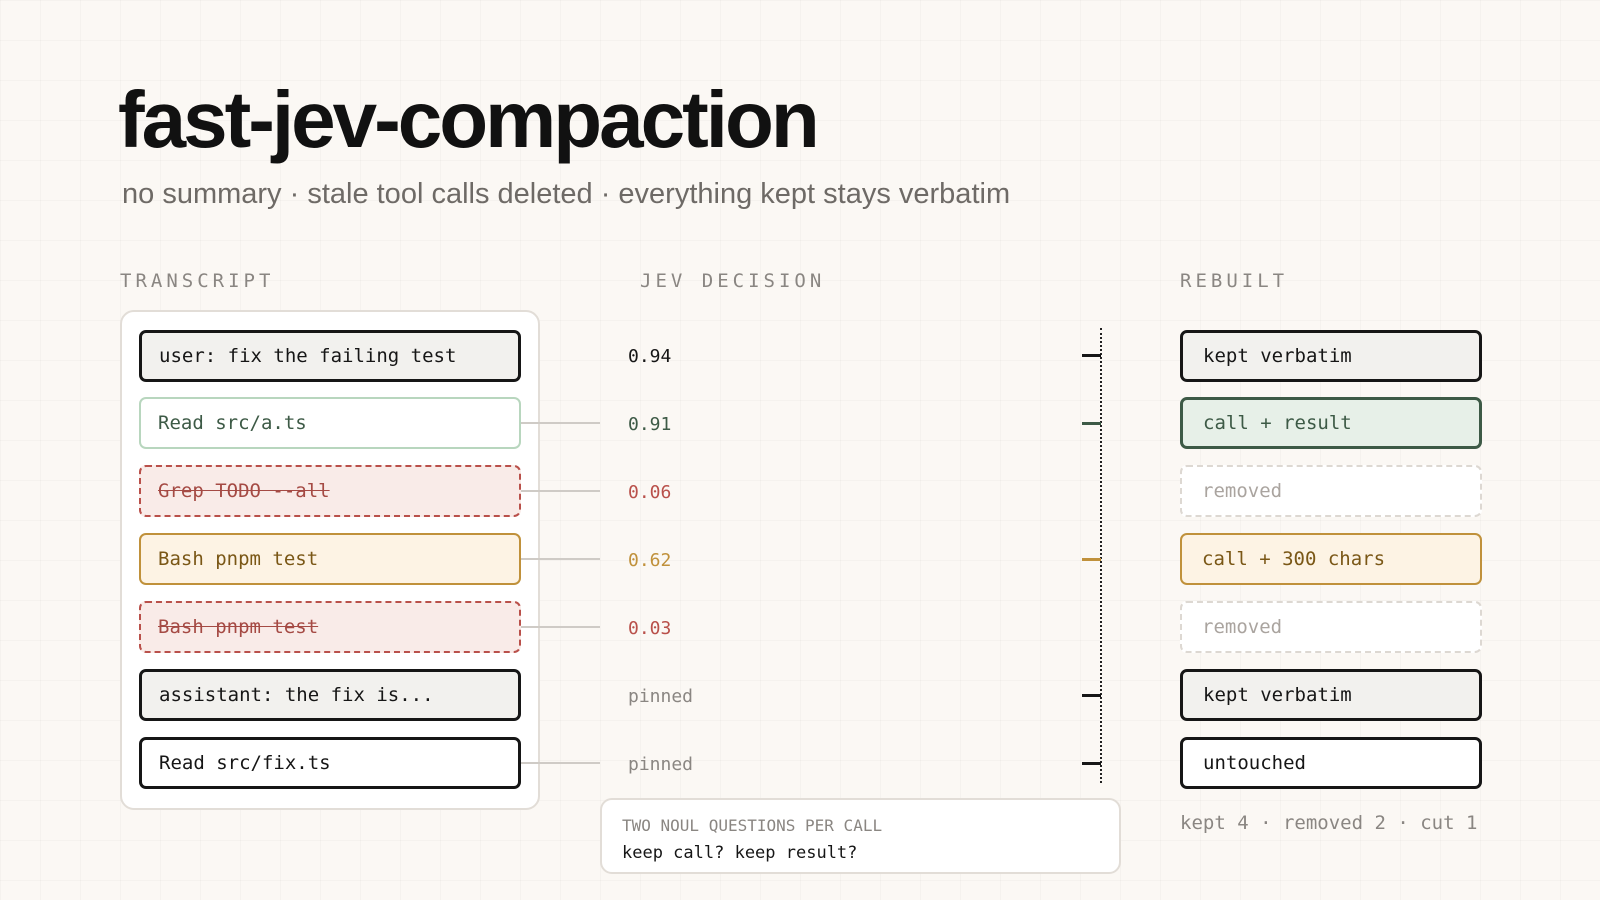  Describe the element at coordinates (1234, 281) in the screenshot. I see `column-header-rebuilt: REBUILT` at that location.